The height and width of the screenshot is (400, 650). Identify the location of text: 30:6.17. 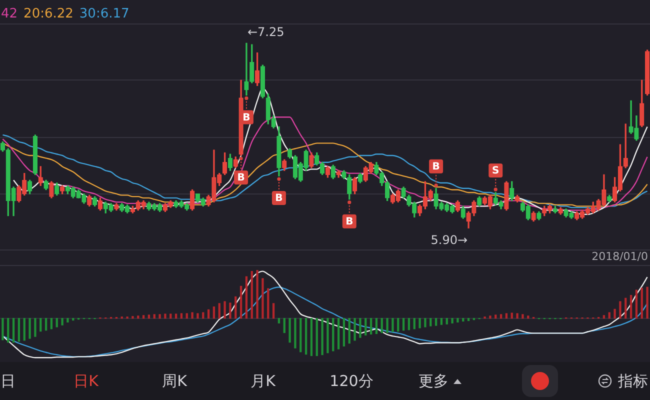
(104, 14).